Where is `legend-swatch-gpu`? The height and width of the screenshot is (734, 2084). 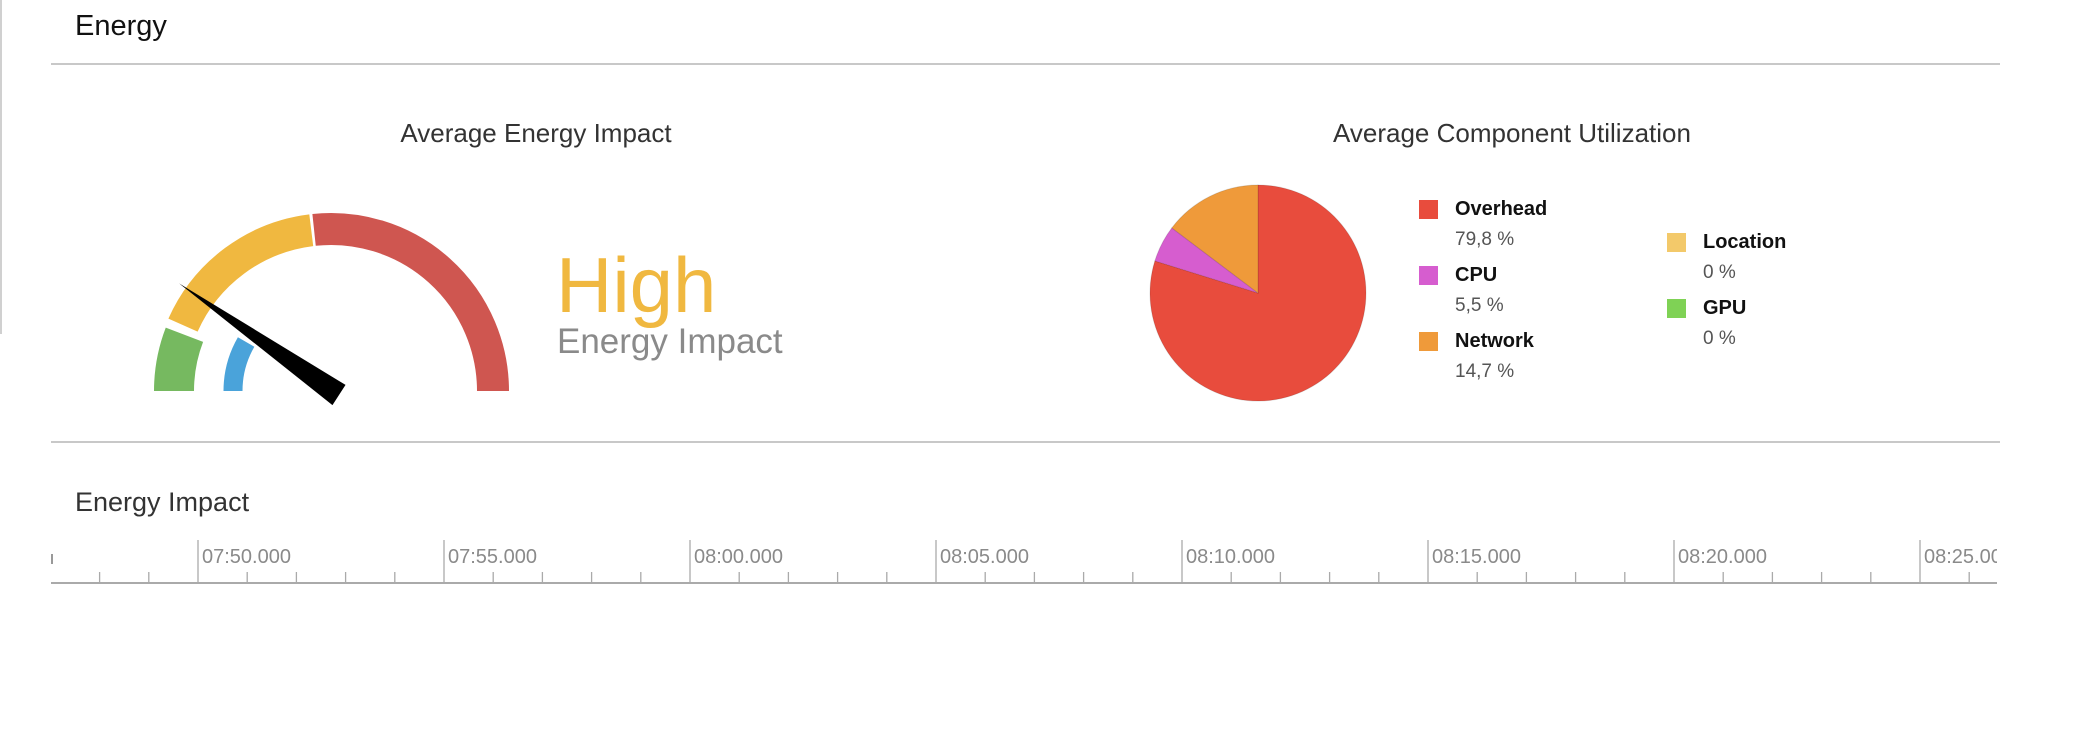
legend-swatch-gpu is located at coordinates (1676, 308).